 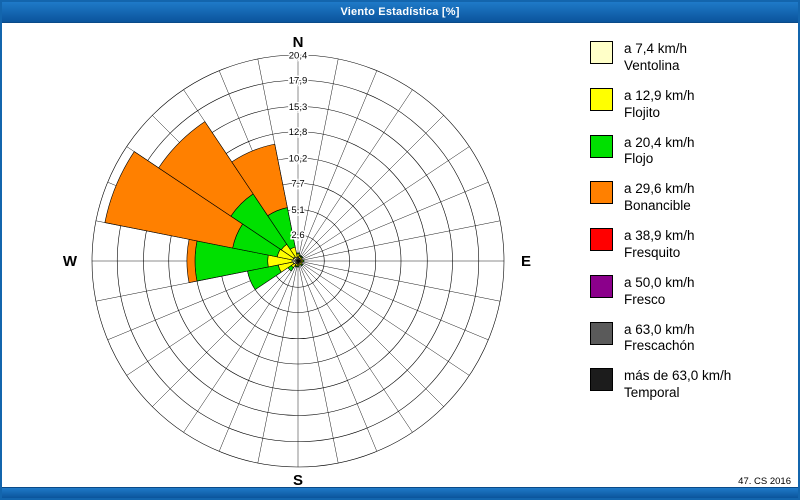 I want to click on window-bottombar, so click(x=400, y=492).